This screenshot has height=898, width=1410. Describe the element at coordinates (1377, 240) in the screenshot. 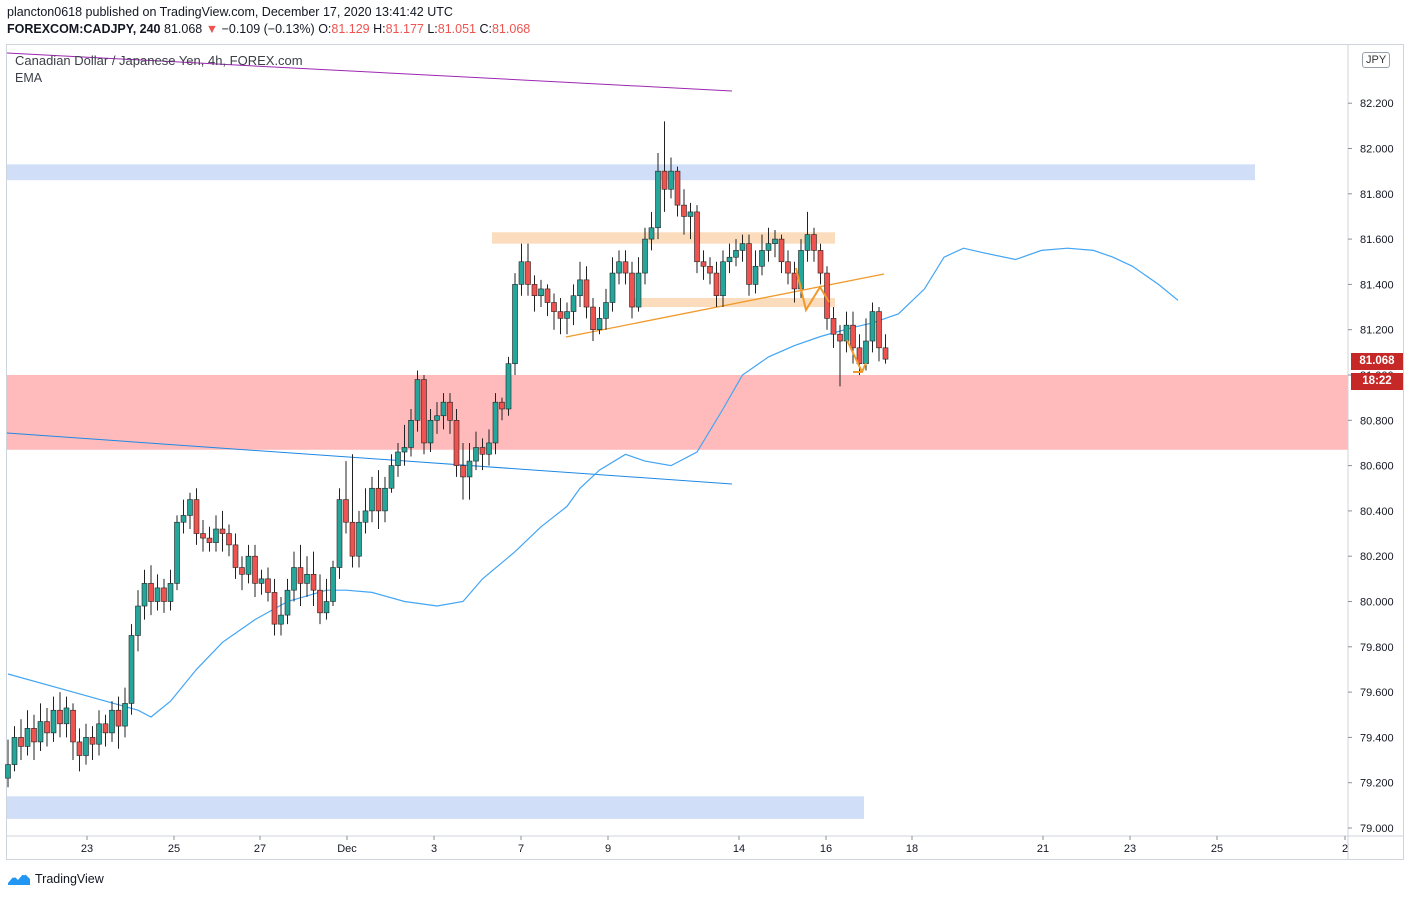

I see `y-tick-label: 81.600` at that location.